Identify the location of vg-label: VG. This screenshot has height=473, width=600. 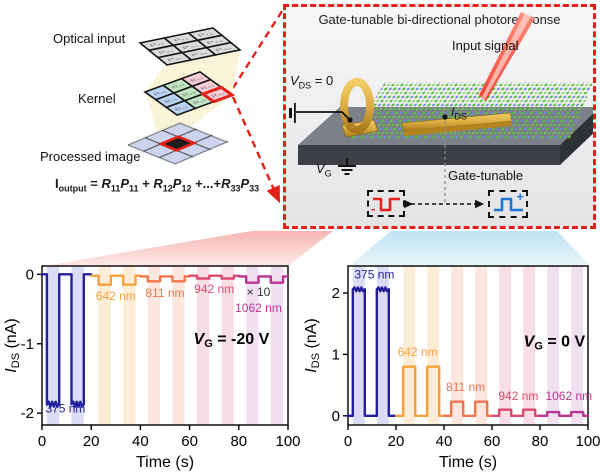
(324, 170).